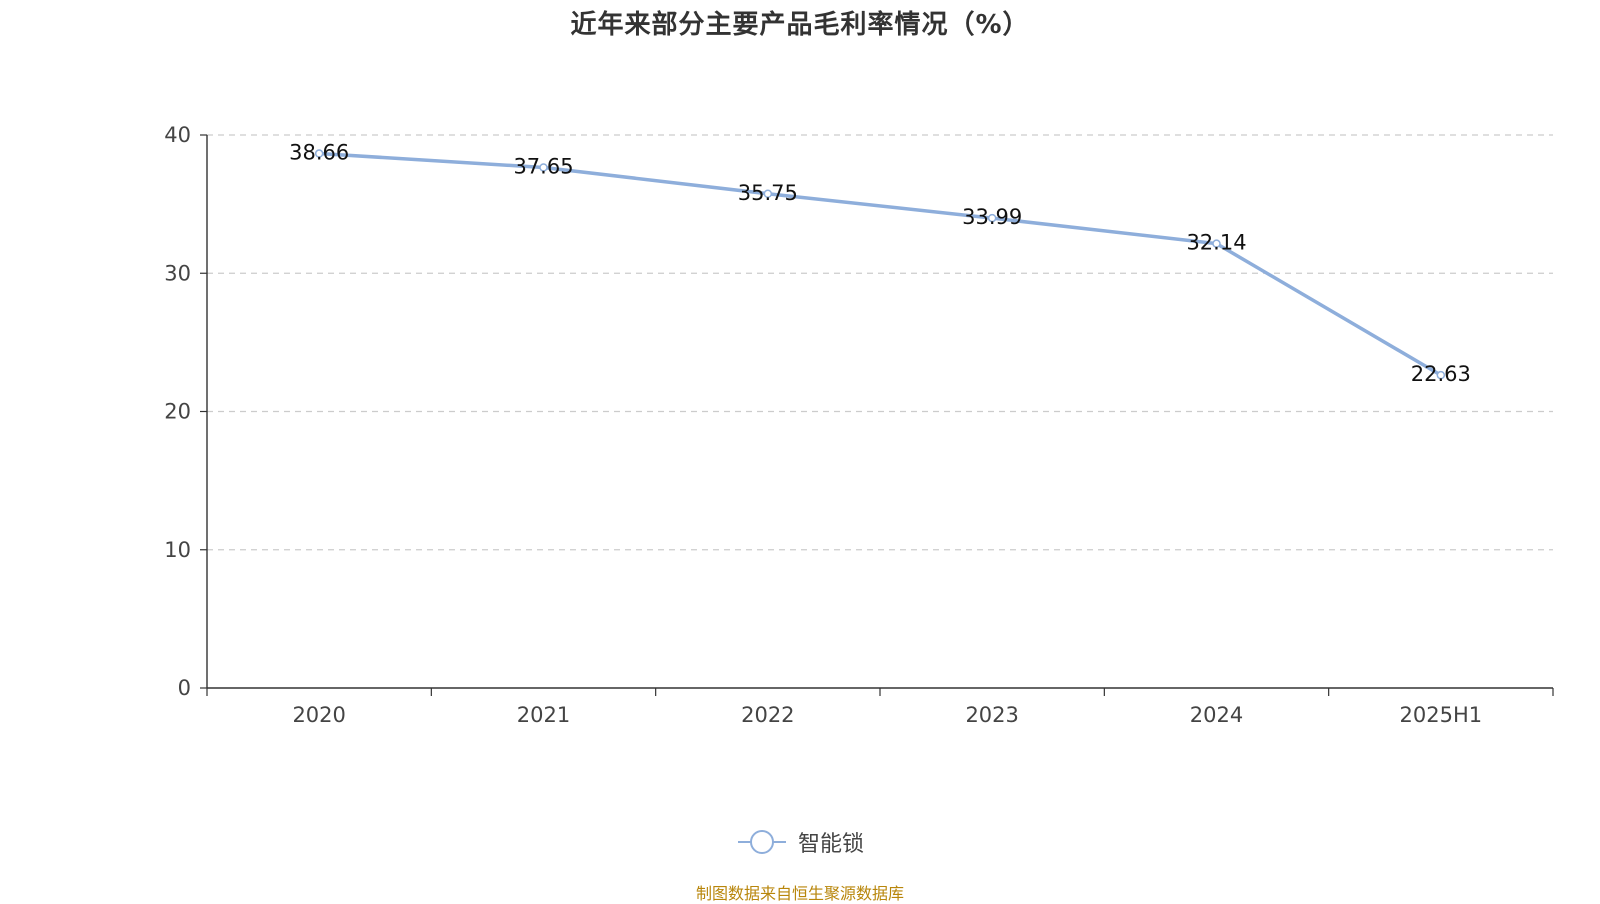 Image resolution: width=1600 pixels, height=904 pixels. What do you see at coordinates (991, 715) in the screenshot?
I see `x-tick-label: 2023` at bounding box center [991, 715].